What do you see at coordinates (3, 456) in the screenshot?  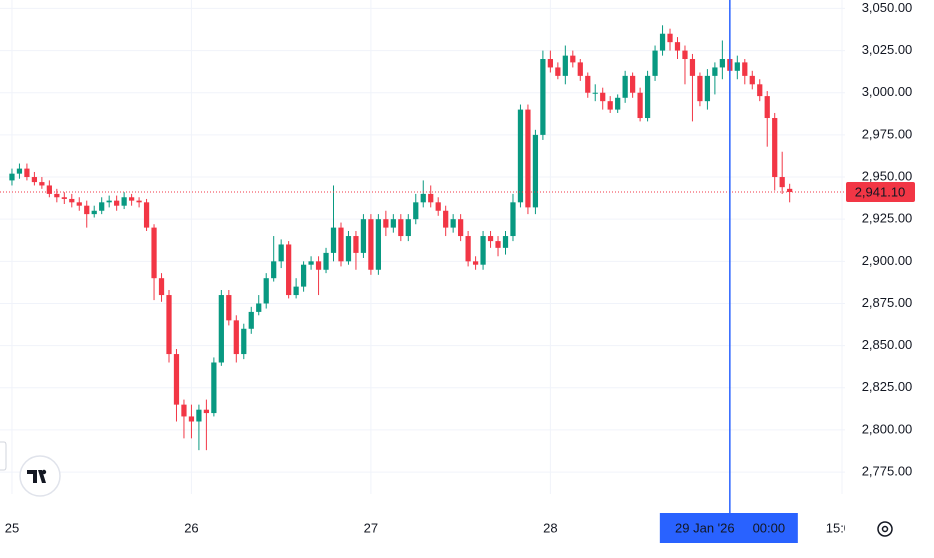 I see `side-tab` at bounding box center [3, 456].